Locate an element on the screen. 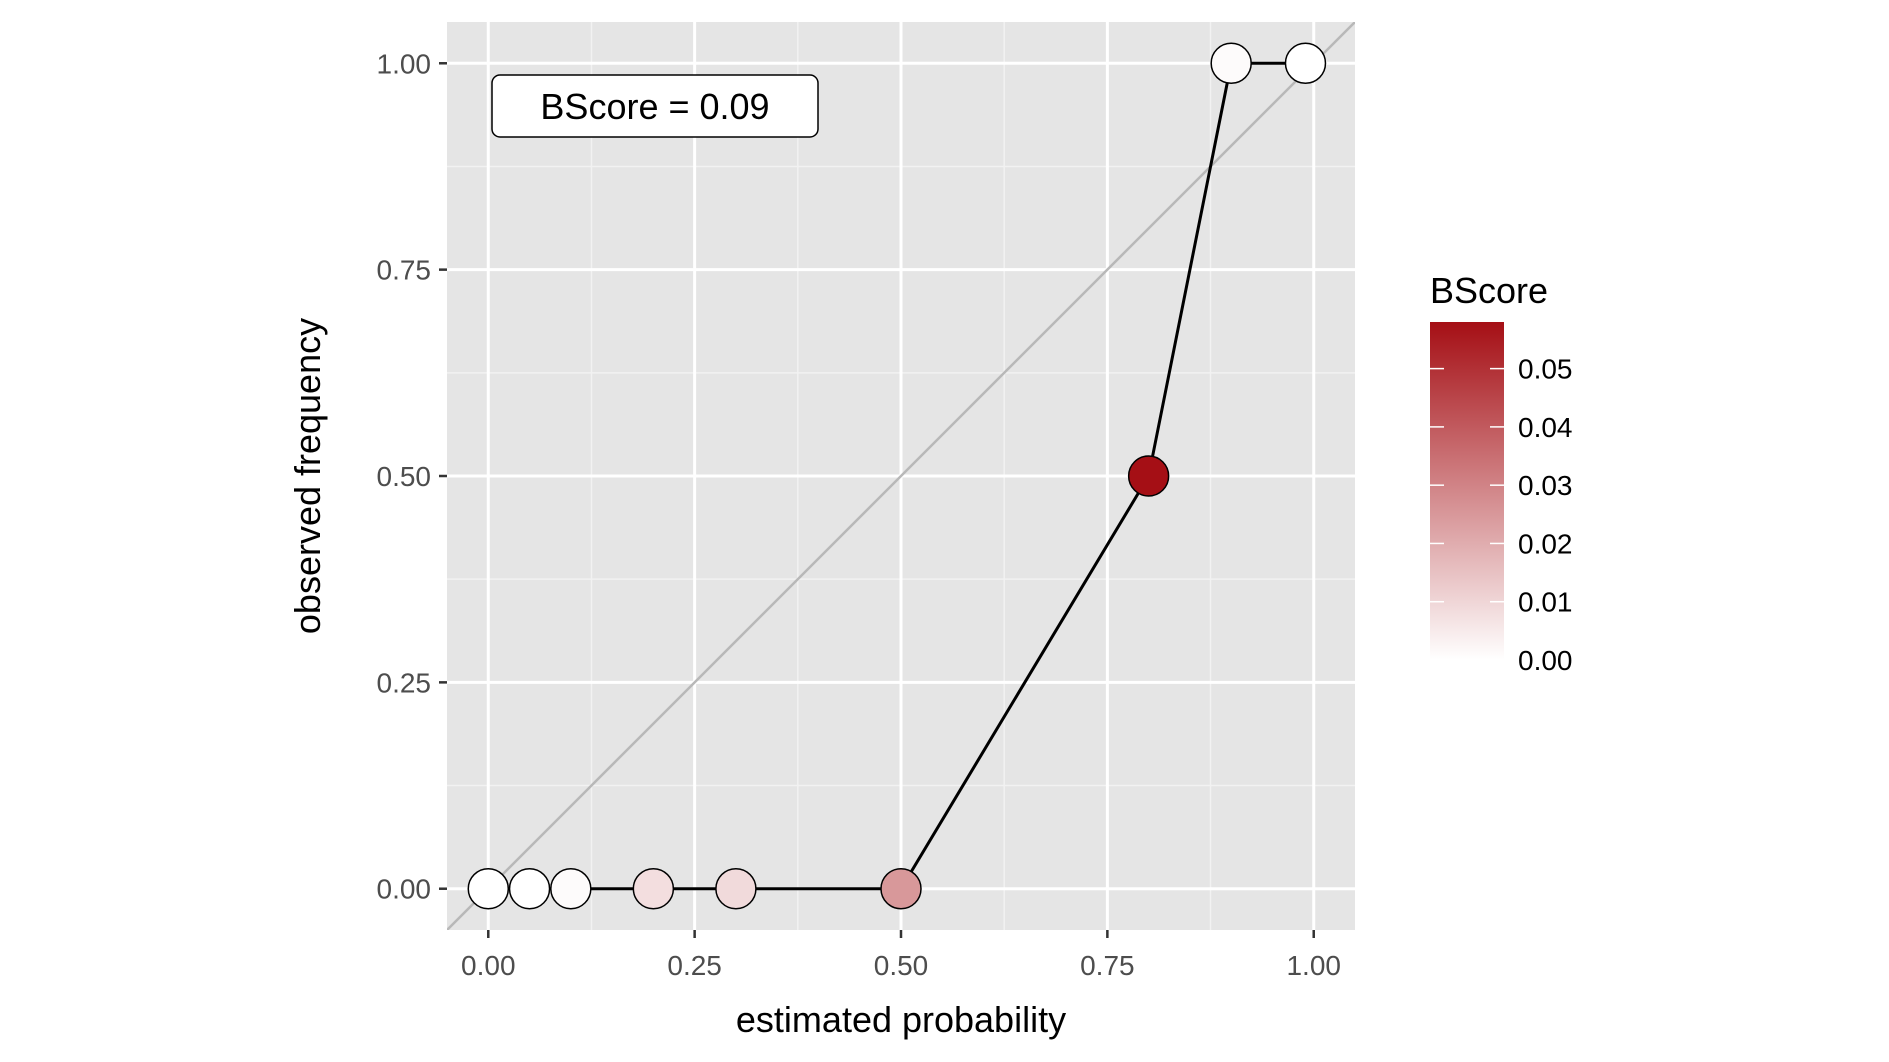  x-tick-label: 0.00 is located at coordinates (488, 965).